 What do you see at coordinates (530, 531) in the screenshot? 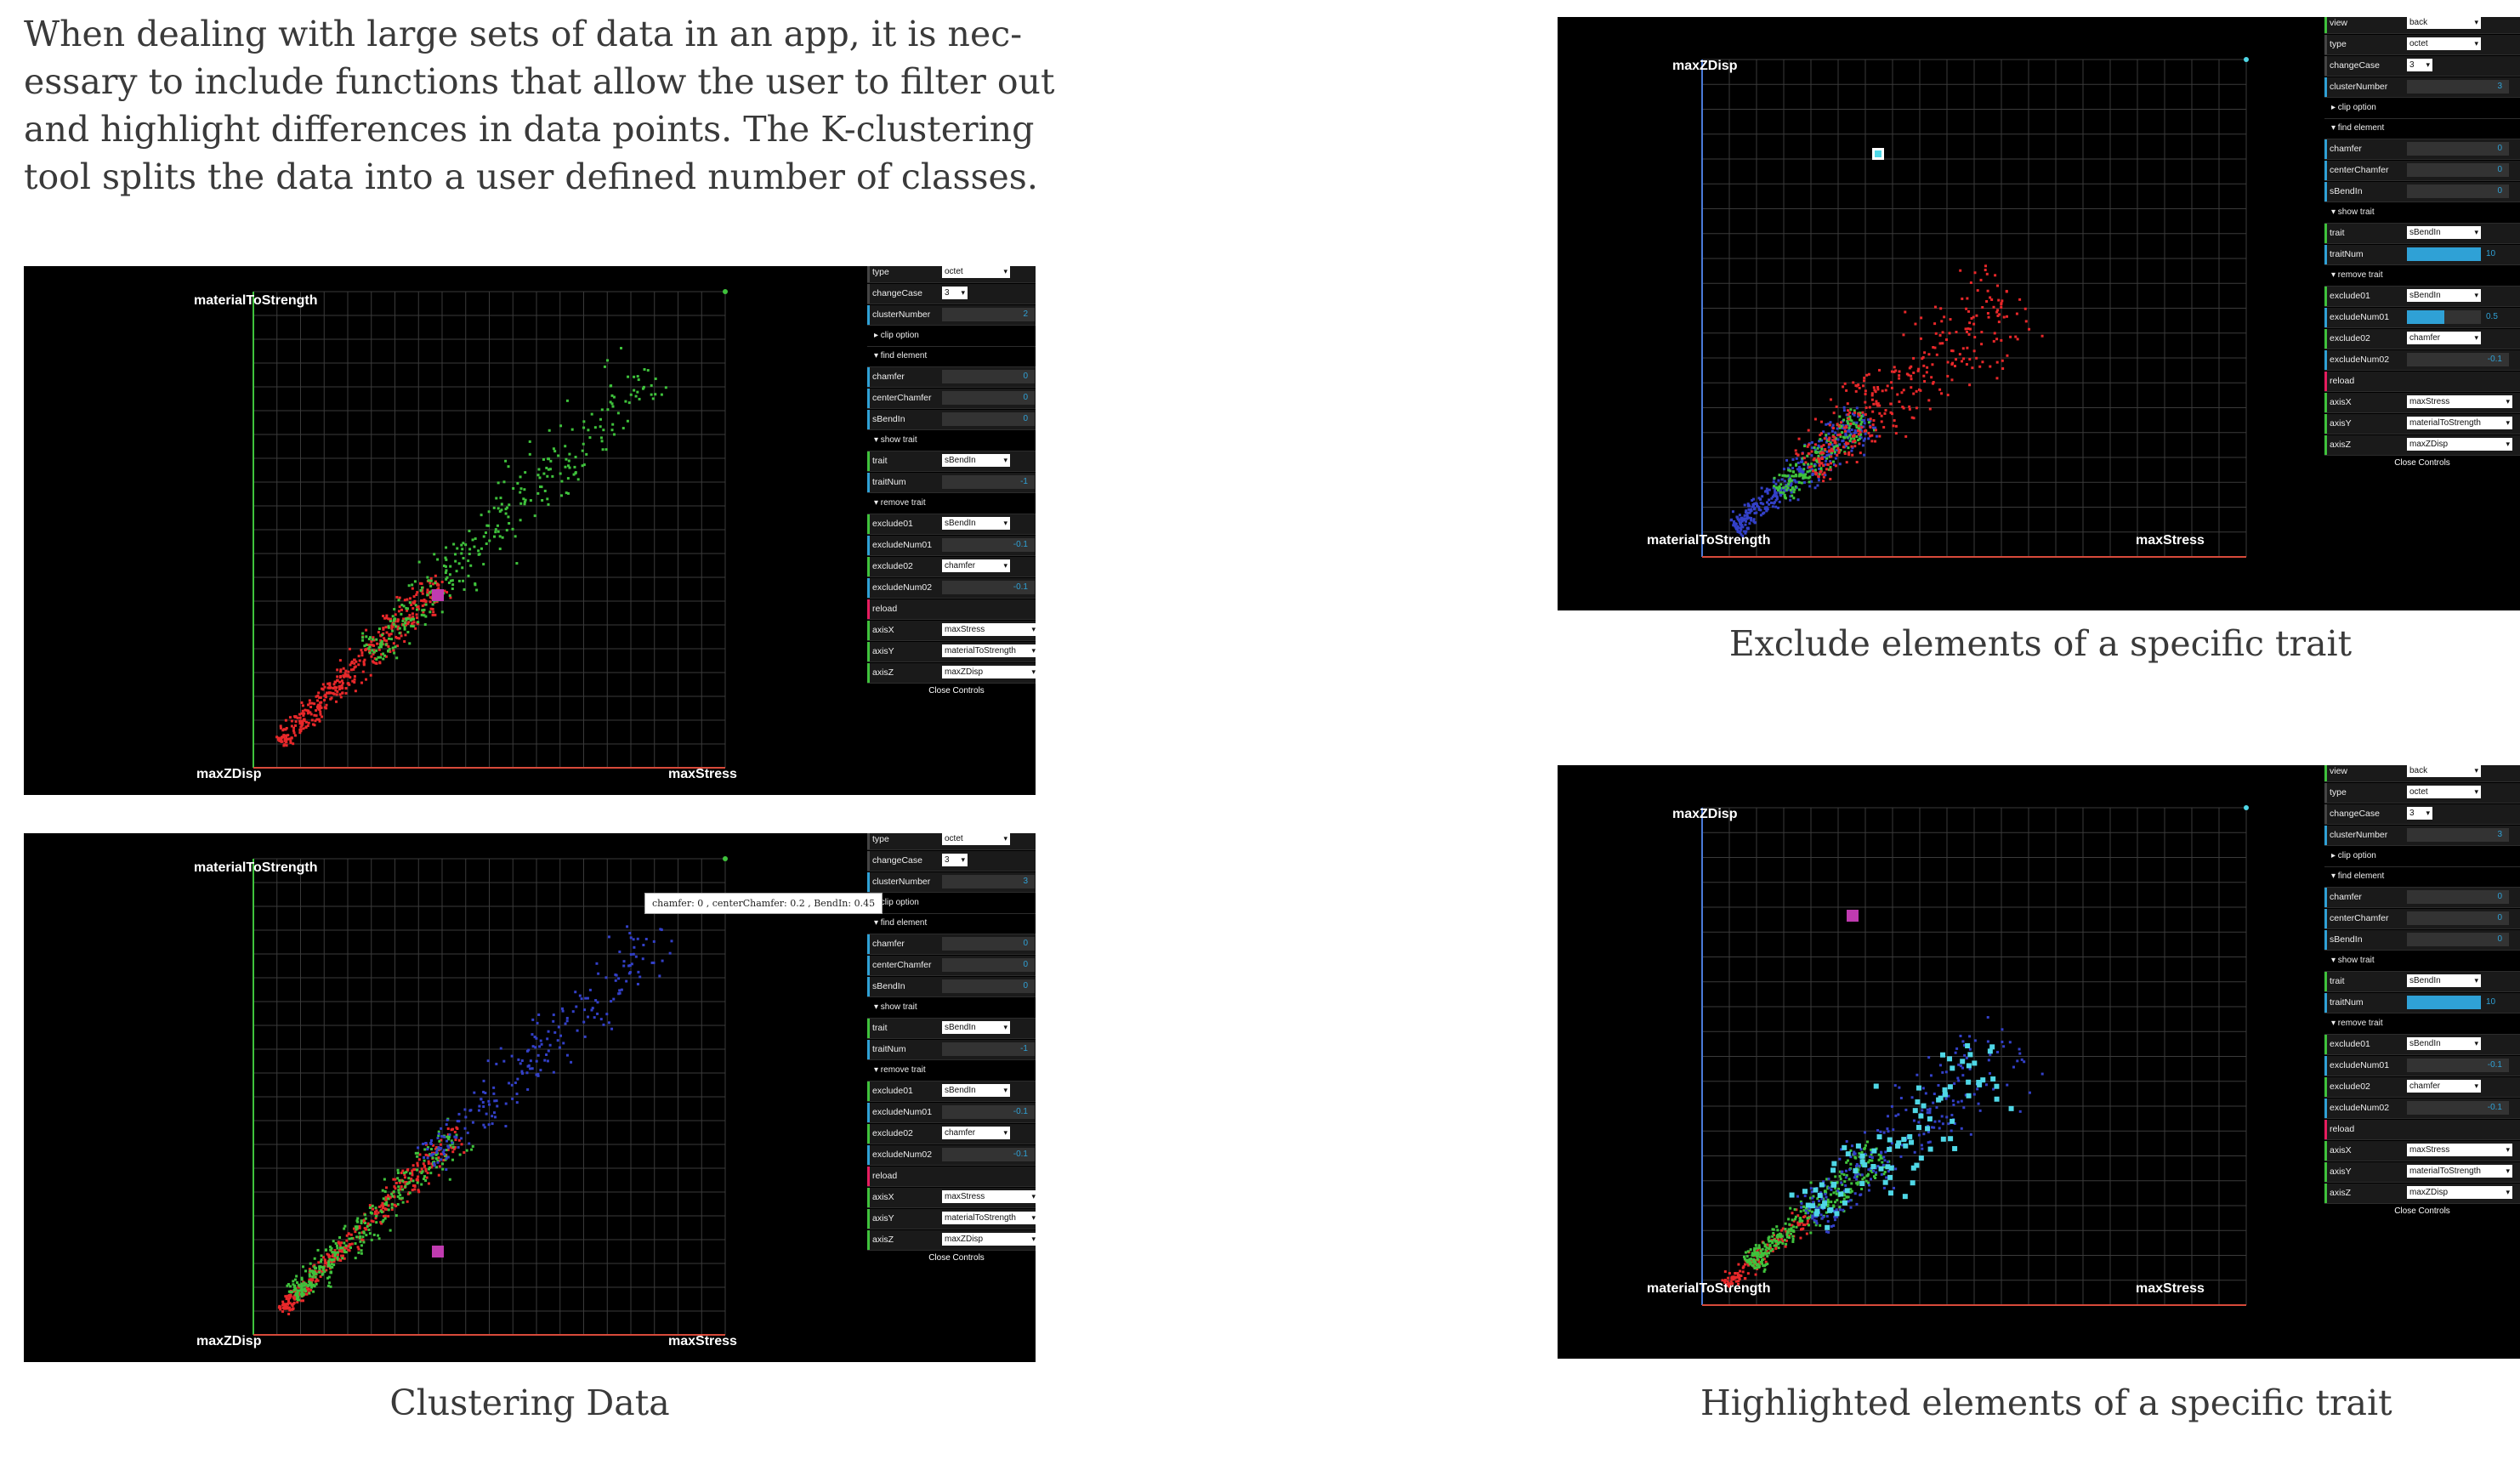
I see `scatter-plot: materialToStrength maxZDisp maxStress` at bounding box center [530, 531].